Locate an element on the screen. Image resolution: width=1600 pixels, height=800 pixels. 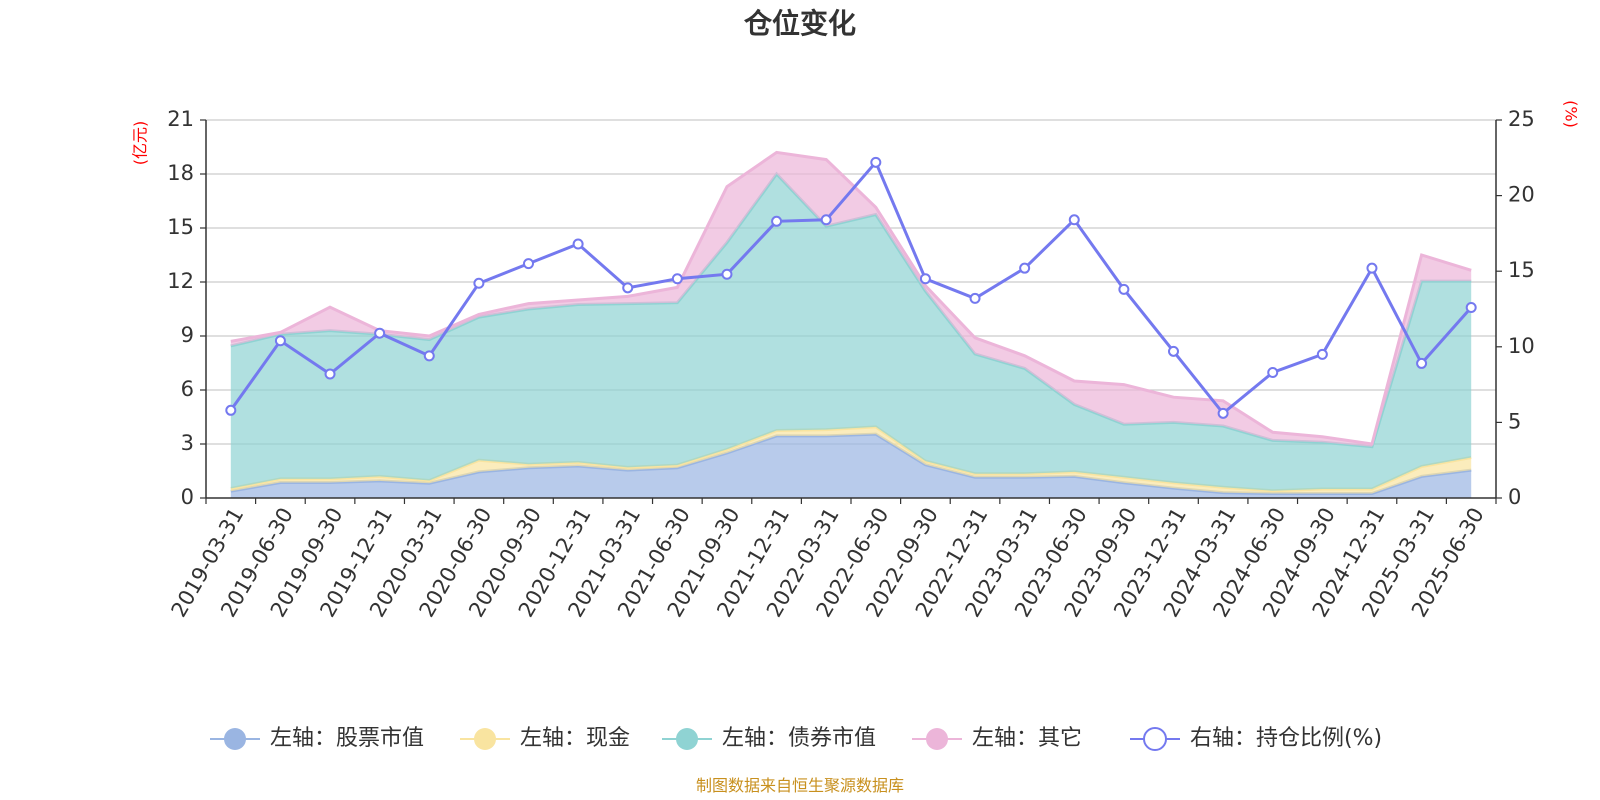
right-axis-tick-label: 15 is located at coordinates (1521, 270).